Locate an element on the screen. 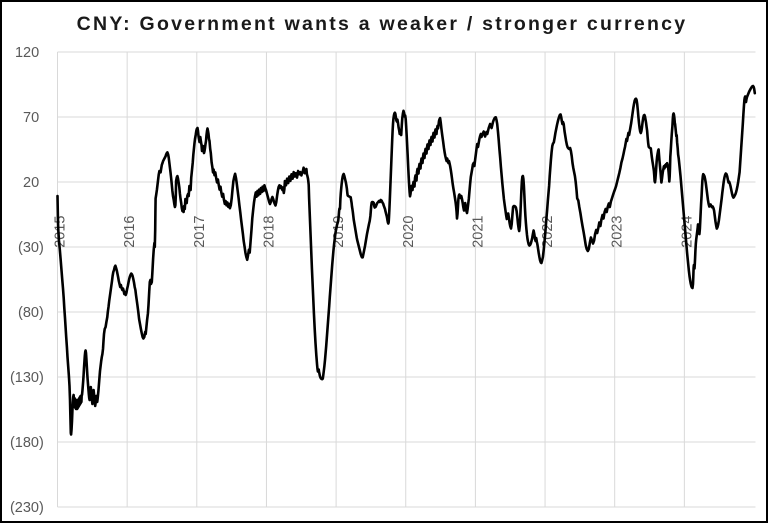 Image resolution: width=768 pixels, height=528 pixels. svg-text: 2016 is located at coordinates (130, 232).